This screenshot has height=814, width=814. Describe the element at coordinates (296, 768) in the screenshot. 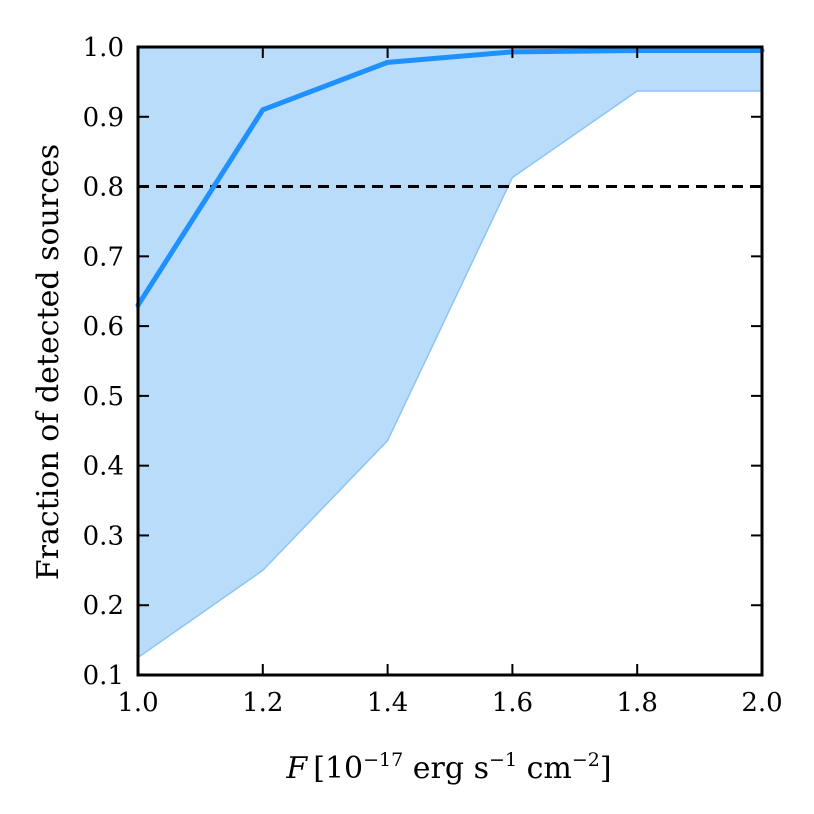

I see `x-axis-title-variable: F` at that location.